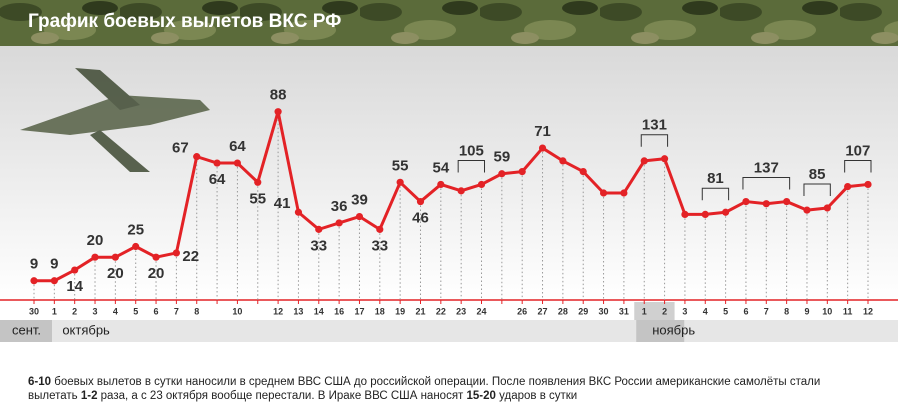 This screenshot has height=418, width=898. I want to click on x-tick-label: 21, so click(420, 311).